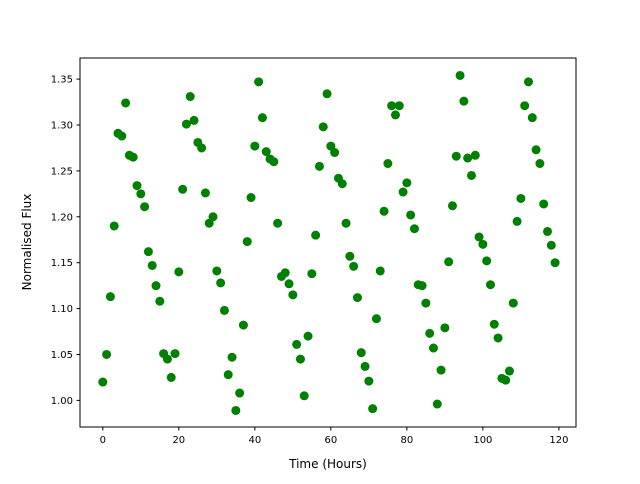 Image resolution: width=640 pixels, height=484 pixels. Describe the element at coordinates (62, 80) in the screenshot. I see `y-tick-label: 1.35` at that location.